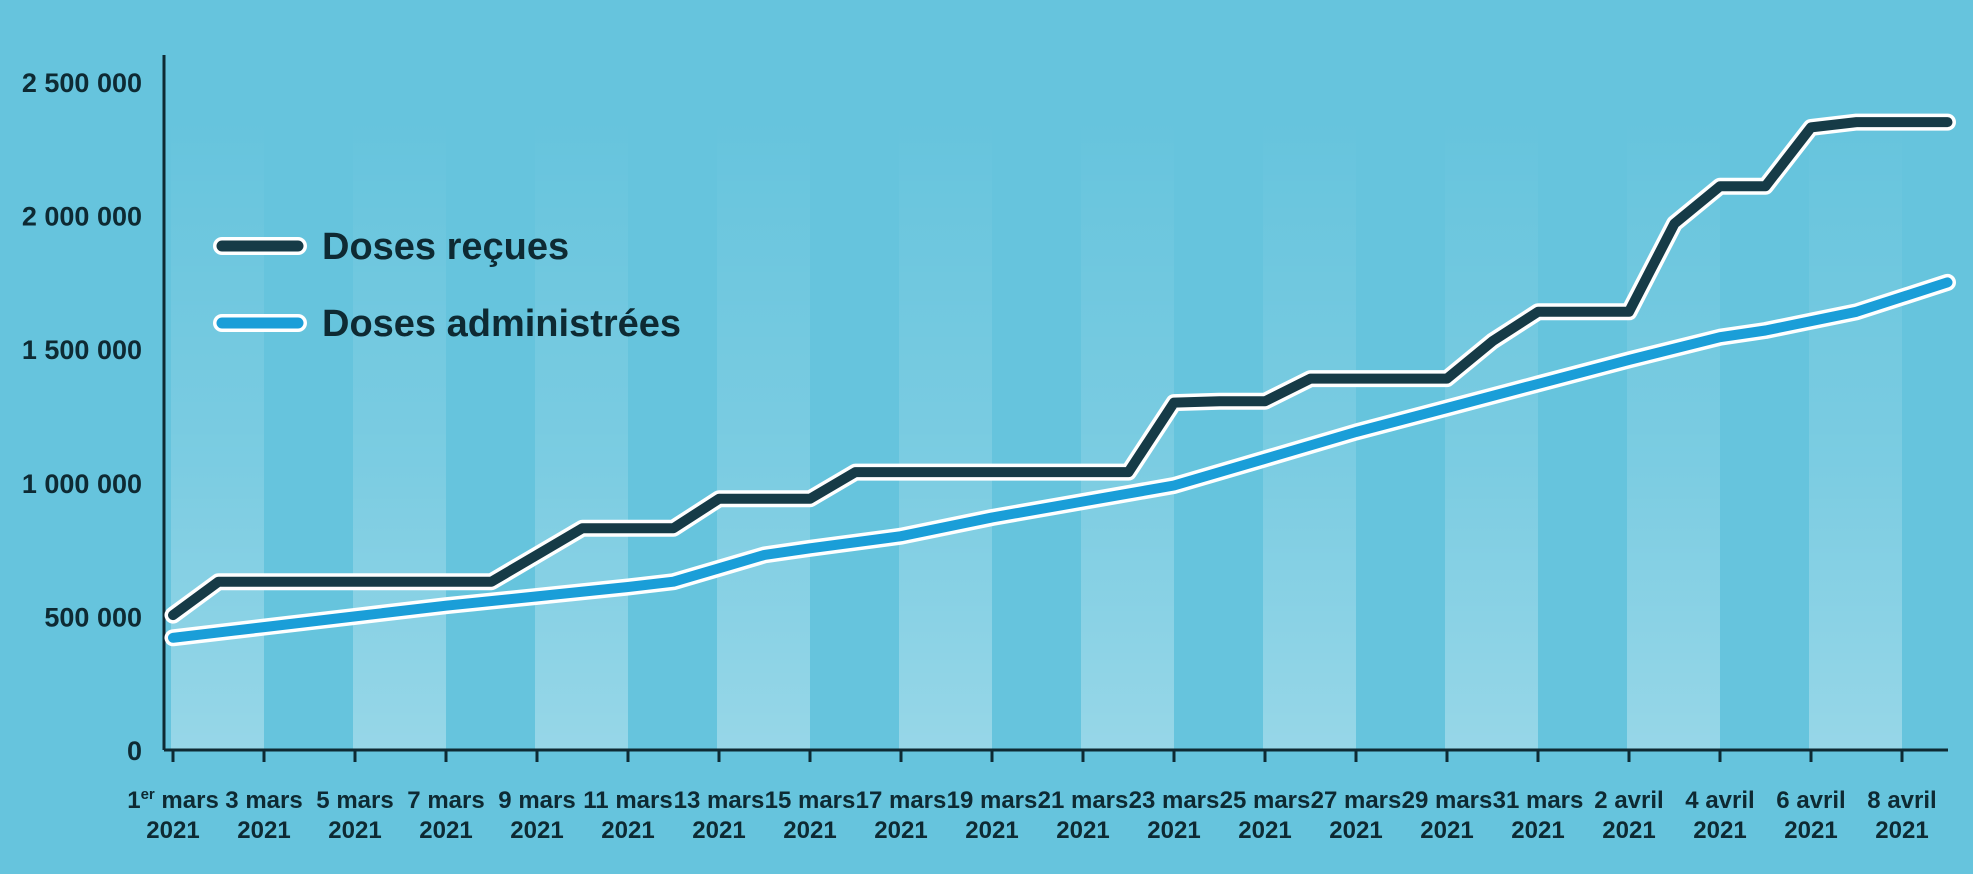 The image size is (1973, 874). What do you see at coordinates (445, 800) in the screenshot?
I see `x-tick-label-day: 7 mars` at bounding box center [445, 800].